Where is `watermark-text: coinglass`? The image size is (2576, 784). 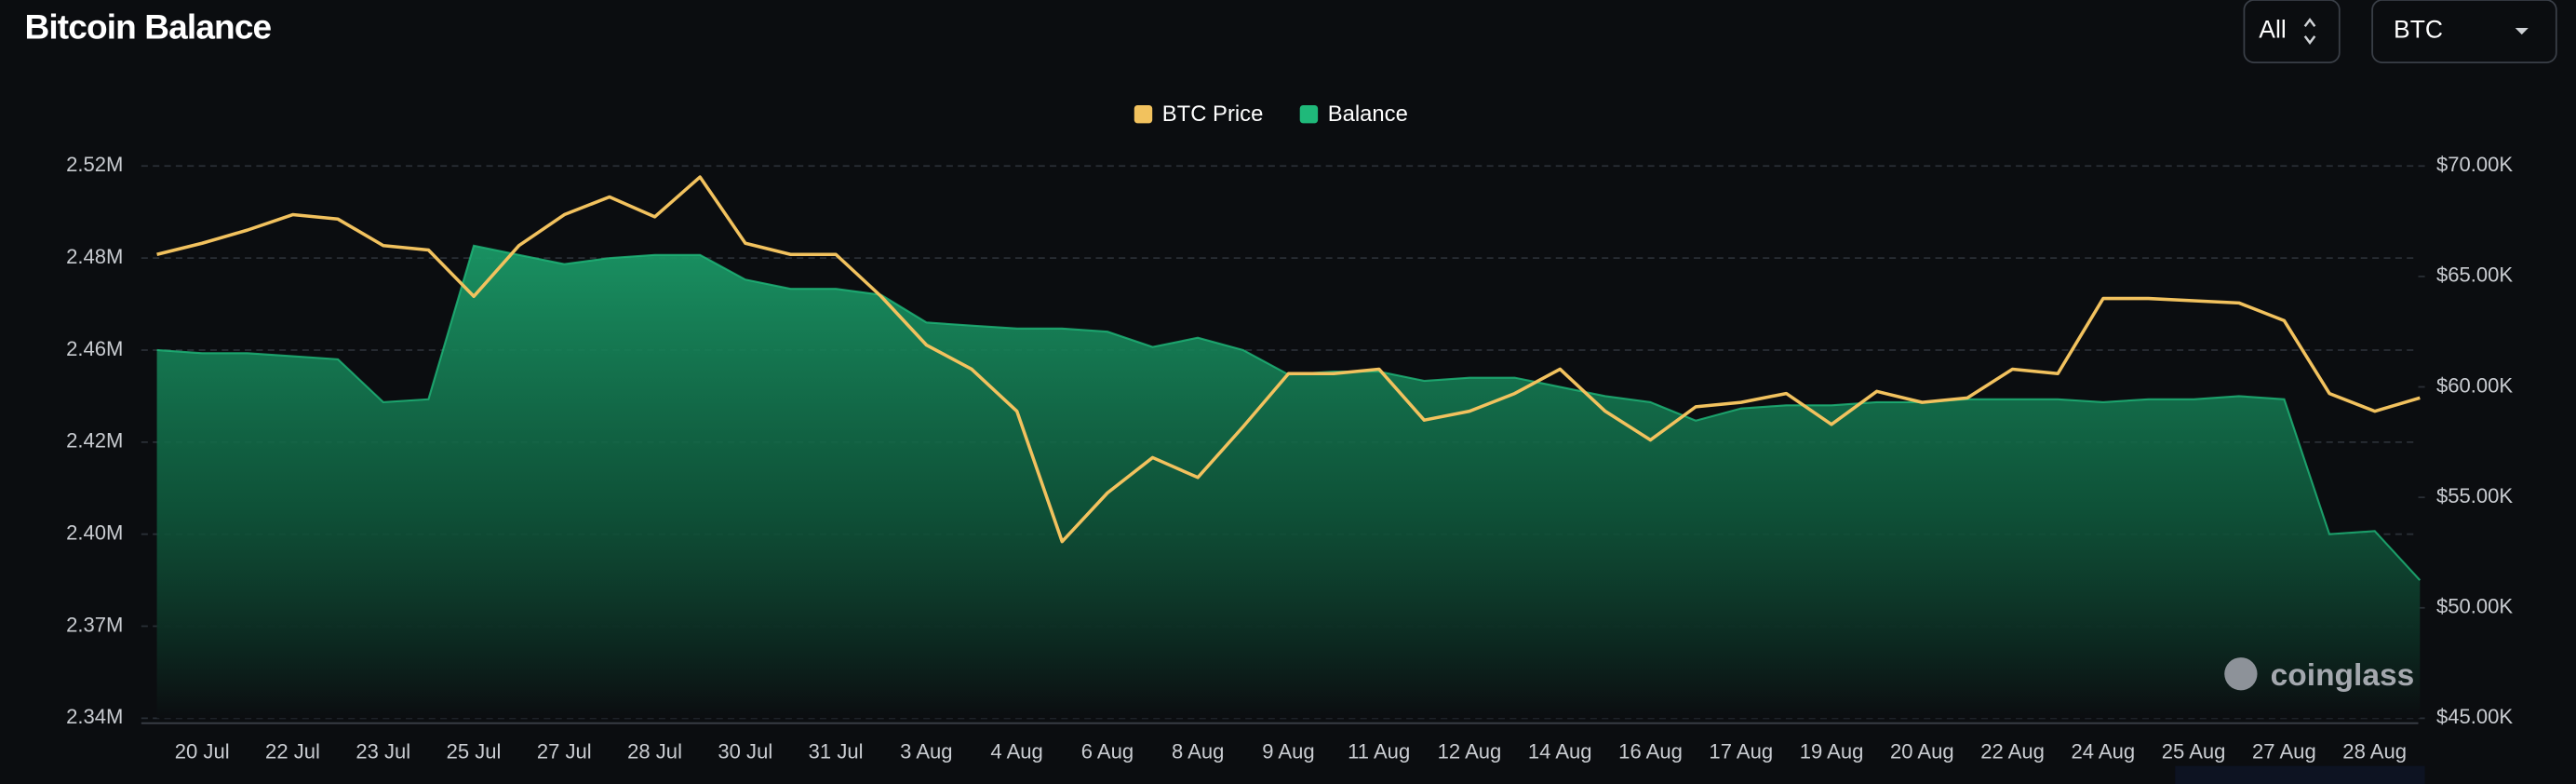 watermark-text: coinglass is located at coordinates (2343, 675).